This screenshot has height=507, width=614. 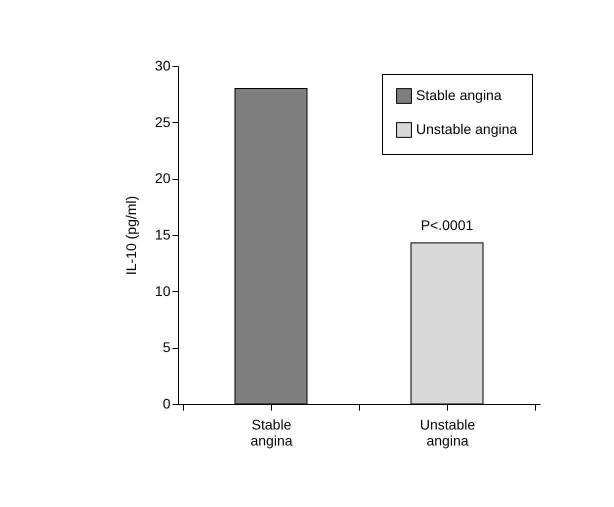 I want to click on y-tick-label: 5, so click(x=166, y=347).